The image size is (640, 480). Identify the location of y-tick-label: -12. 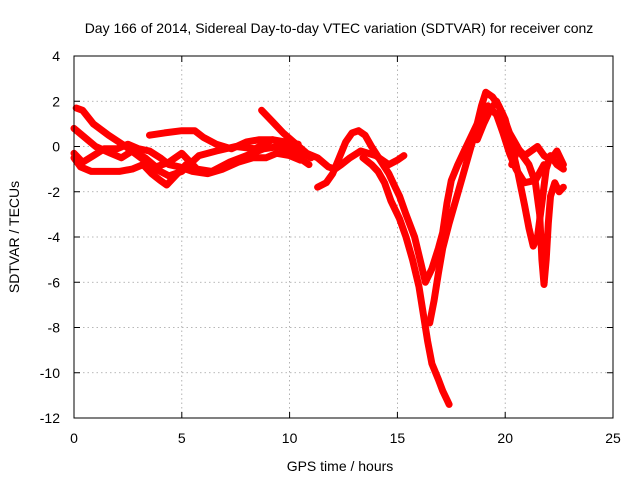
(50, 418).